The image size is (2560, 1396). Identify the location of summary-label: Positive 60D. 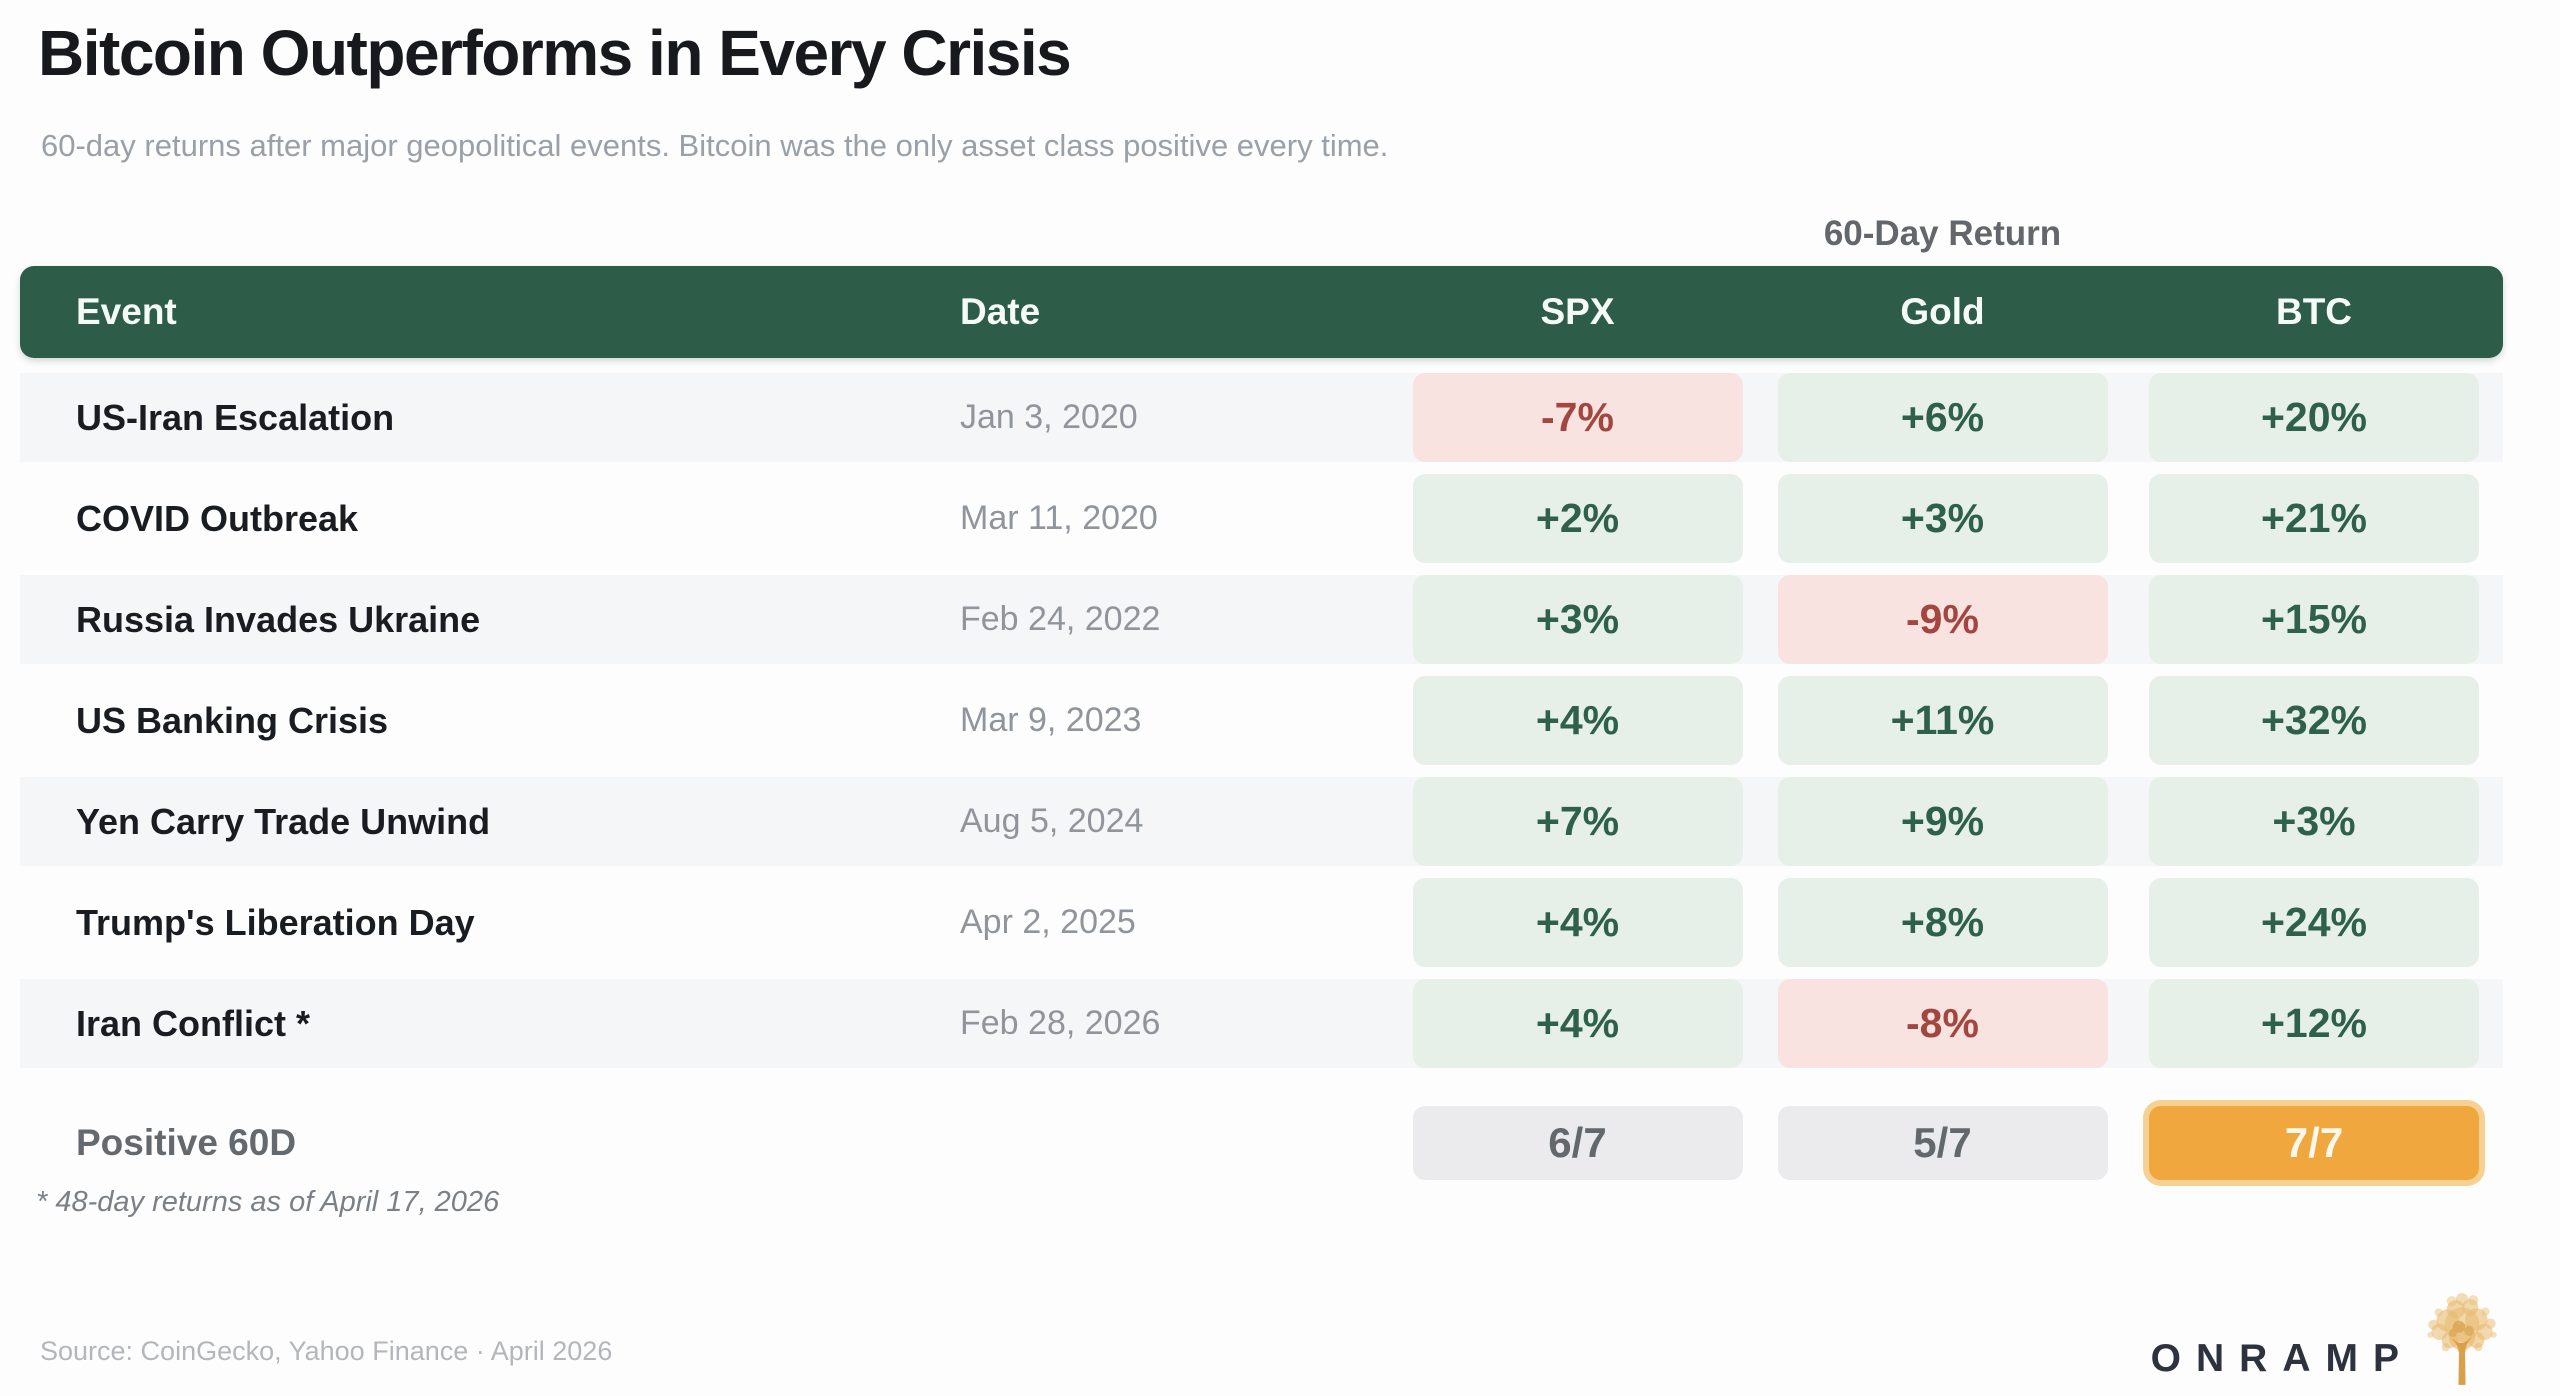
(186, 1142).